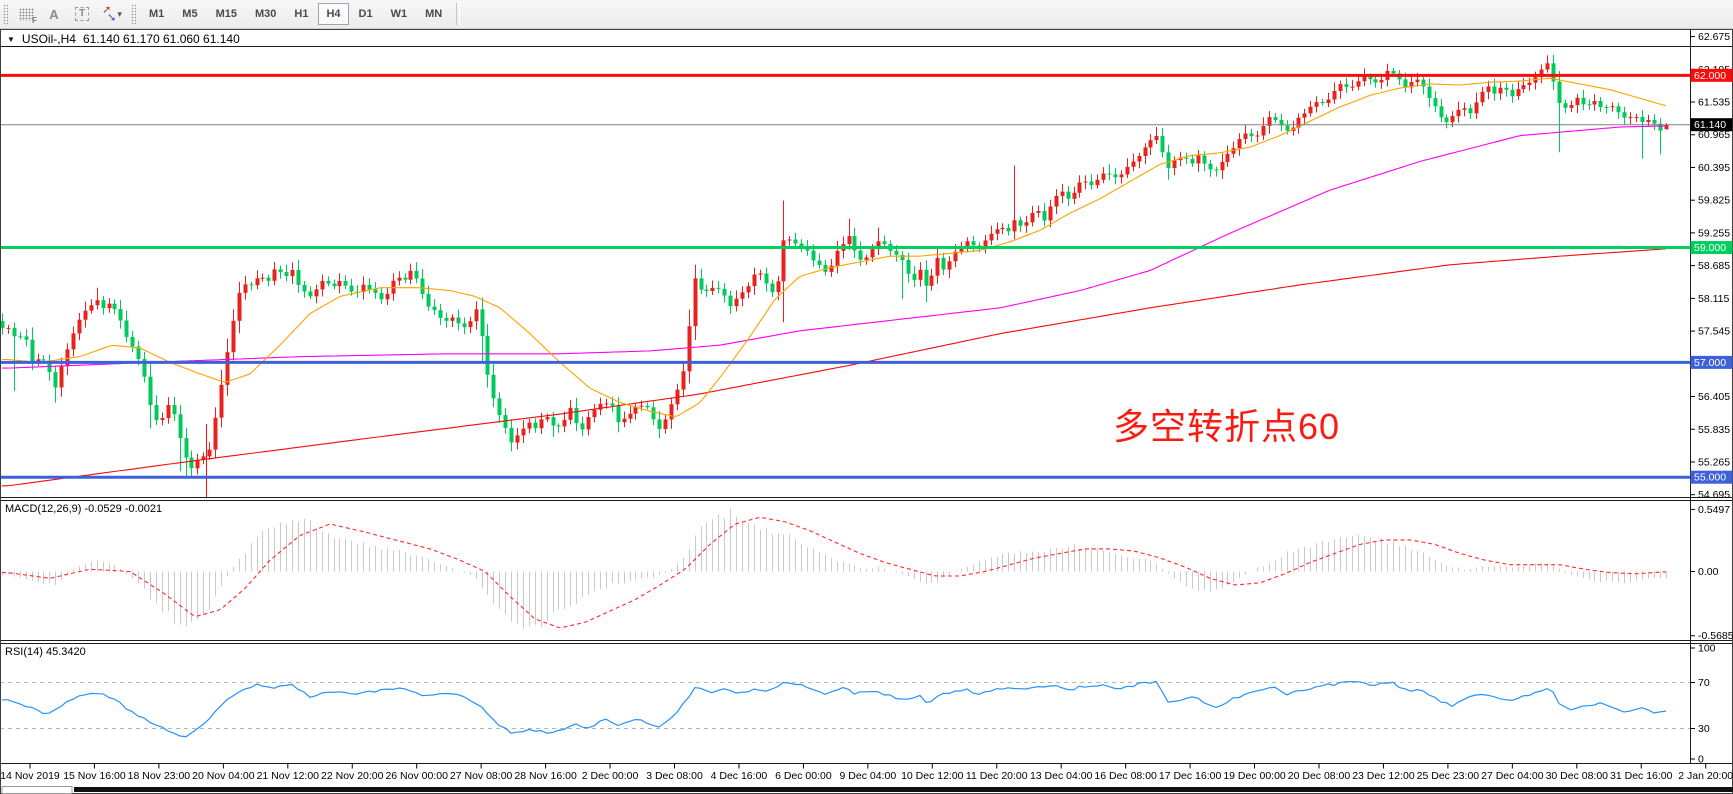 The image size is (1733, 794). What do you see at coordinates (416, 776) in the screenshot?
I see `time-axis-label: 26 Nov 00:00` at bounding box center [416, 776].